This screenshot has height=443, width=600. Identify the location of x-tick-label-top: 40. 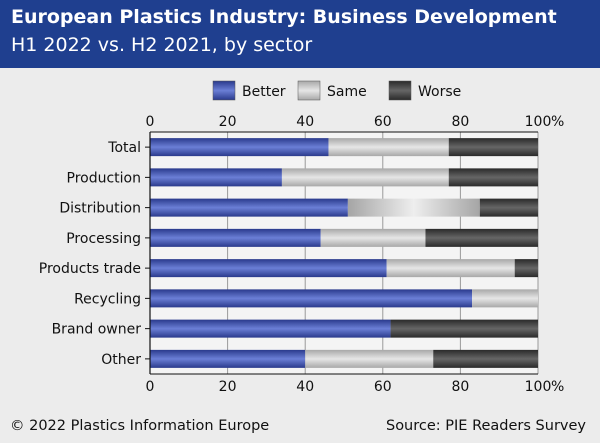
(305, 122).